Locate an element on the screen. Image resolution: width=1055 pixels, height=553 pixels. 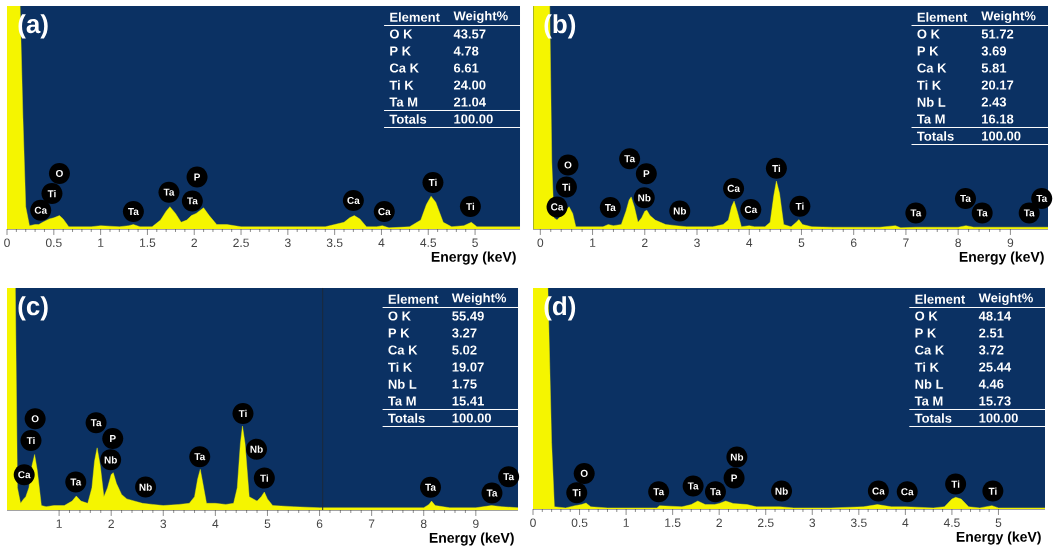
annotation: Ca K is located at coordinates (932, 68).